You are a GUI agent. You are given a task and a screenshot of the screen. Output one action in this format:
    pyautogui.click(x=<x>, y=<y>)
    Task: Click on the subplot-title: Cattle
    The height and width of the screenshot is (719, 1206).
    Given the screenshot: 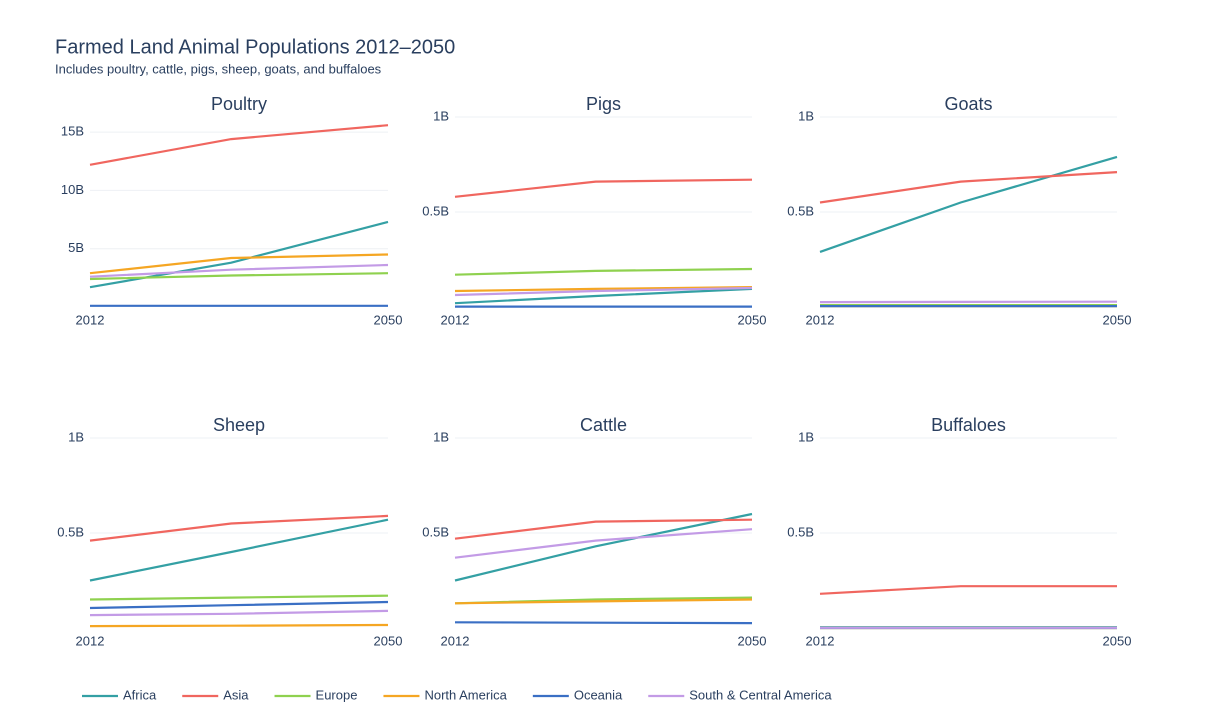 What is the action you would take?
    pyautogui.click(x=603, y=425)
    